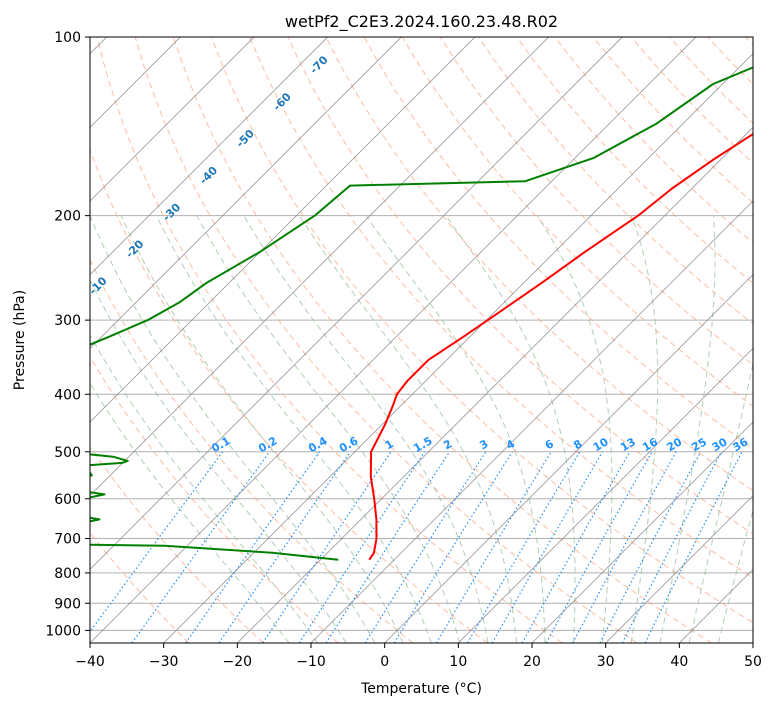 Image resolution: width=775 pixels, height=708 pixels. What do you see at coordinates (311, 662) in the screenshot?
I see `x-tick-label: −10` at bounding box center [311, 662].